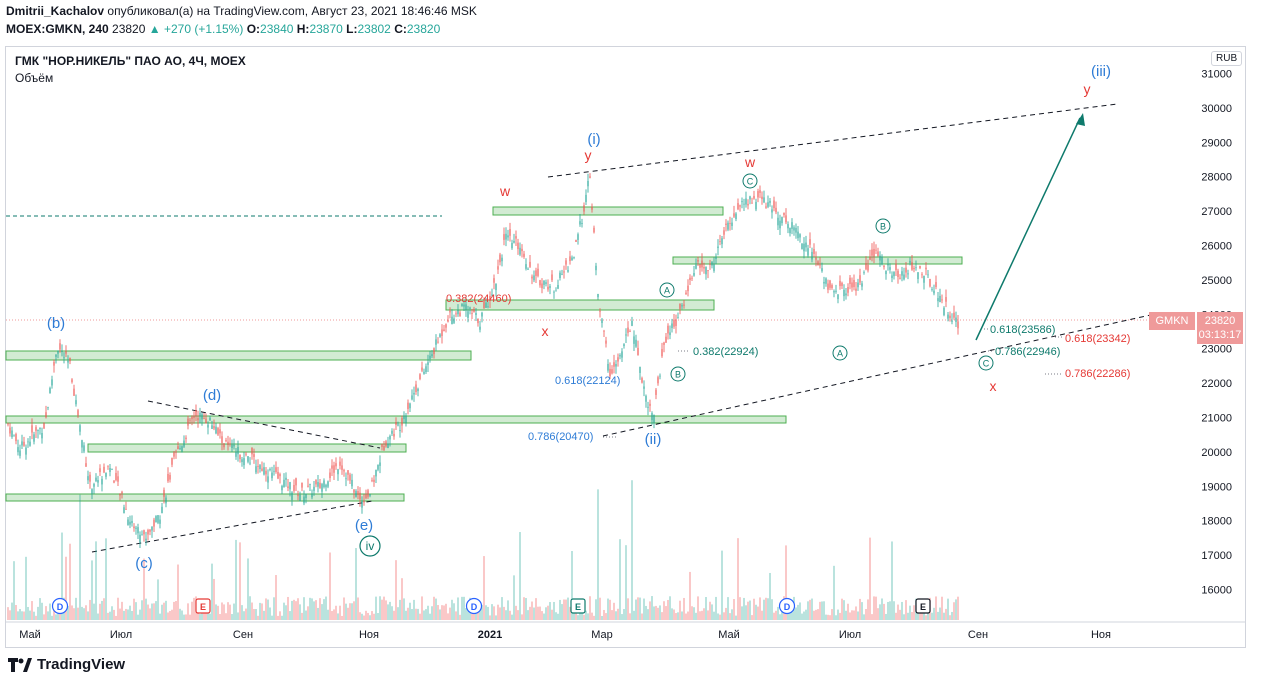 Image resolution: width=1267 pixels, height=685 pixels. Describe the element at coordinates (66, 664) in the screenshot. I see `tradingview-logo: TradingView` at that location.